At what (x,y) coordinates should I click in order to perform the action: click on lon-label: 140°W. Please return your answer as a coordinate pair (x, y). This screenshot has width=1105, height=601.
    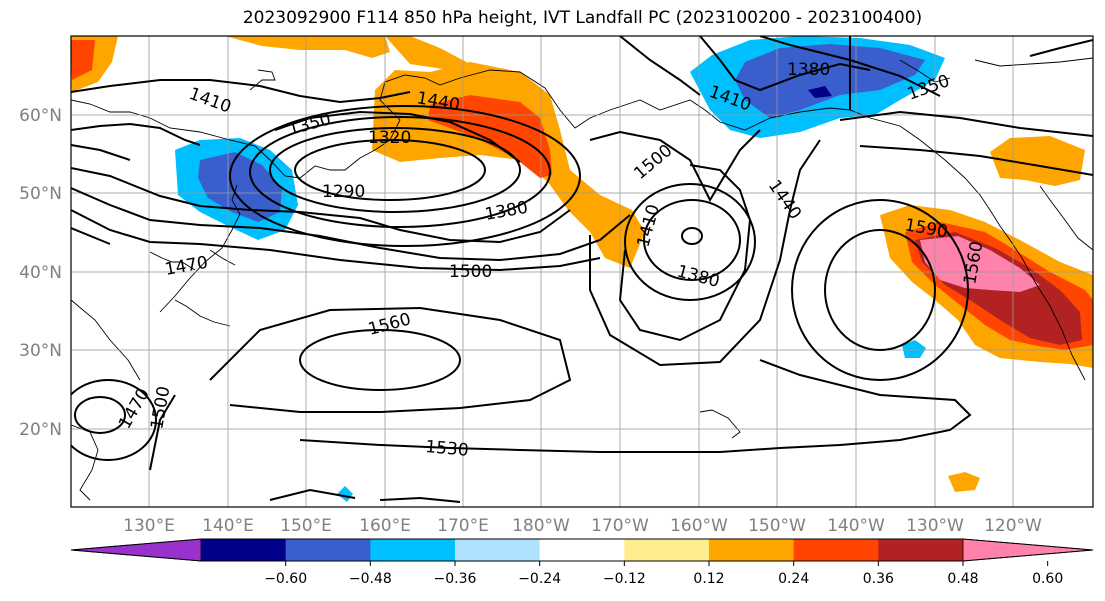
    Looking at the image, I should click on (856, 526).